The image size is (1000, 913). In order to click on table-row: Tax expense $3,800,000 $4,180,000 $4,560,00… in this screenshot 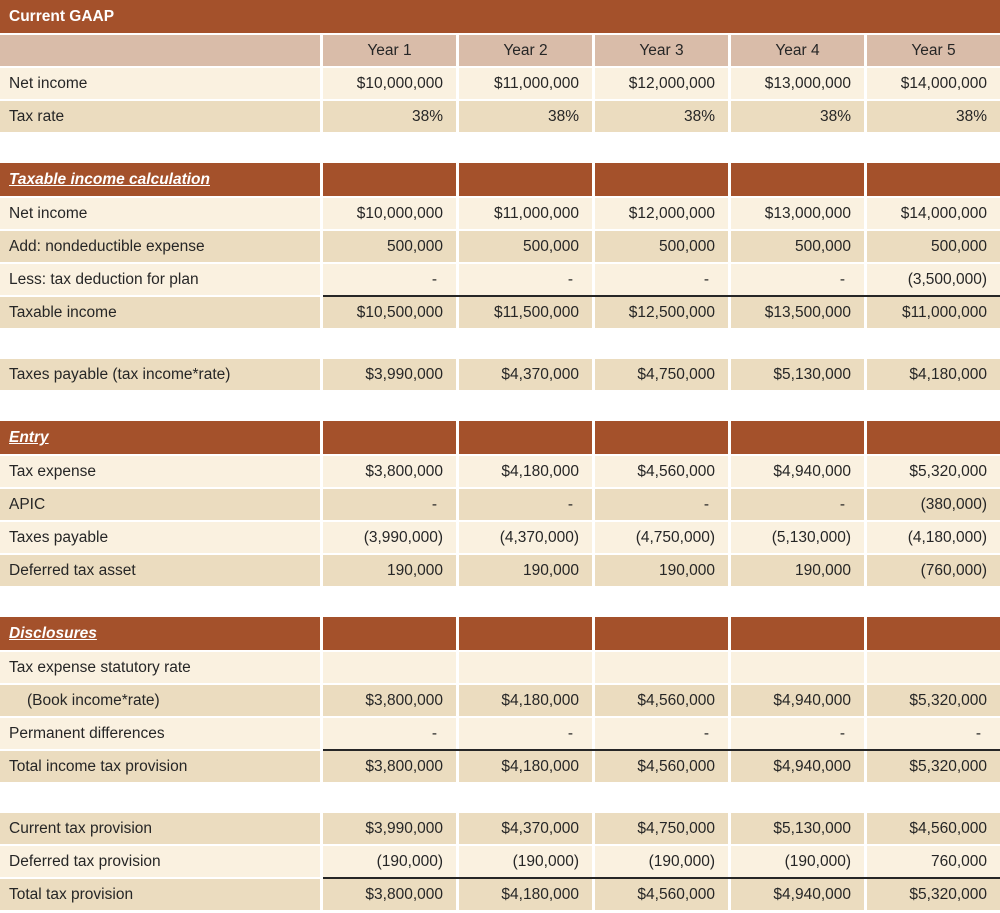, I will do `click(500, 471)`.